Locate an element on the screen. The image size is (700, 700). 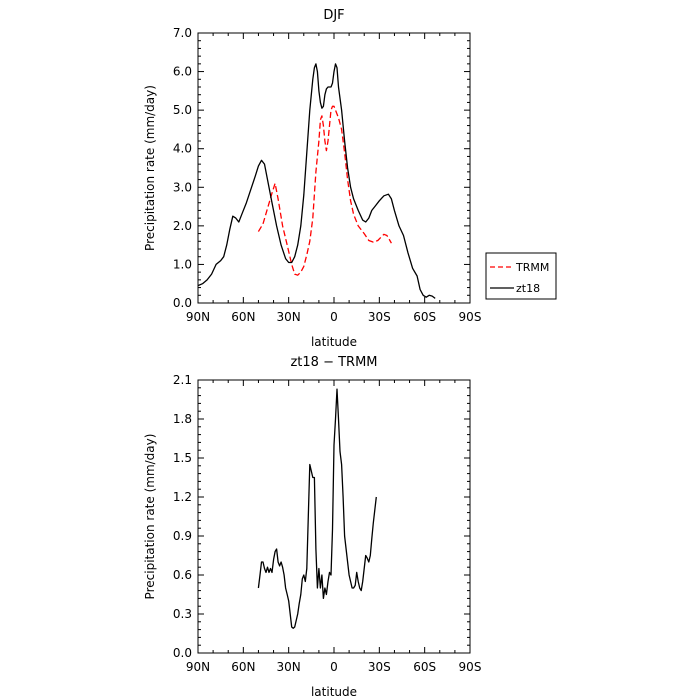
y-tick-label: 7.0 is located at coordinates (182, 33).